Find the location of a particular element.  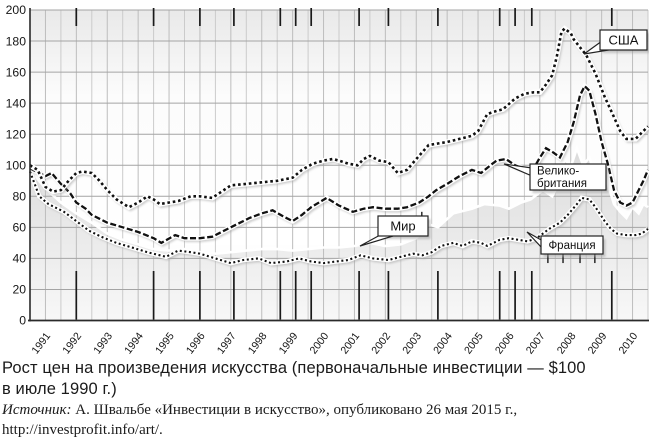

svg-text: 1993 is located at coordinates (103, 343).